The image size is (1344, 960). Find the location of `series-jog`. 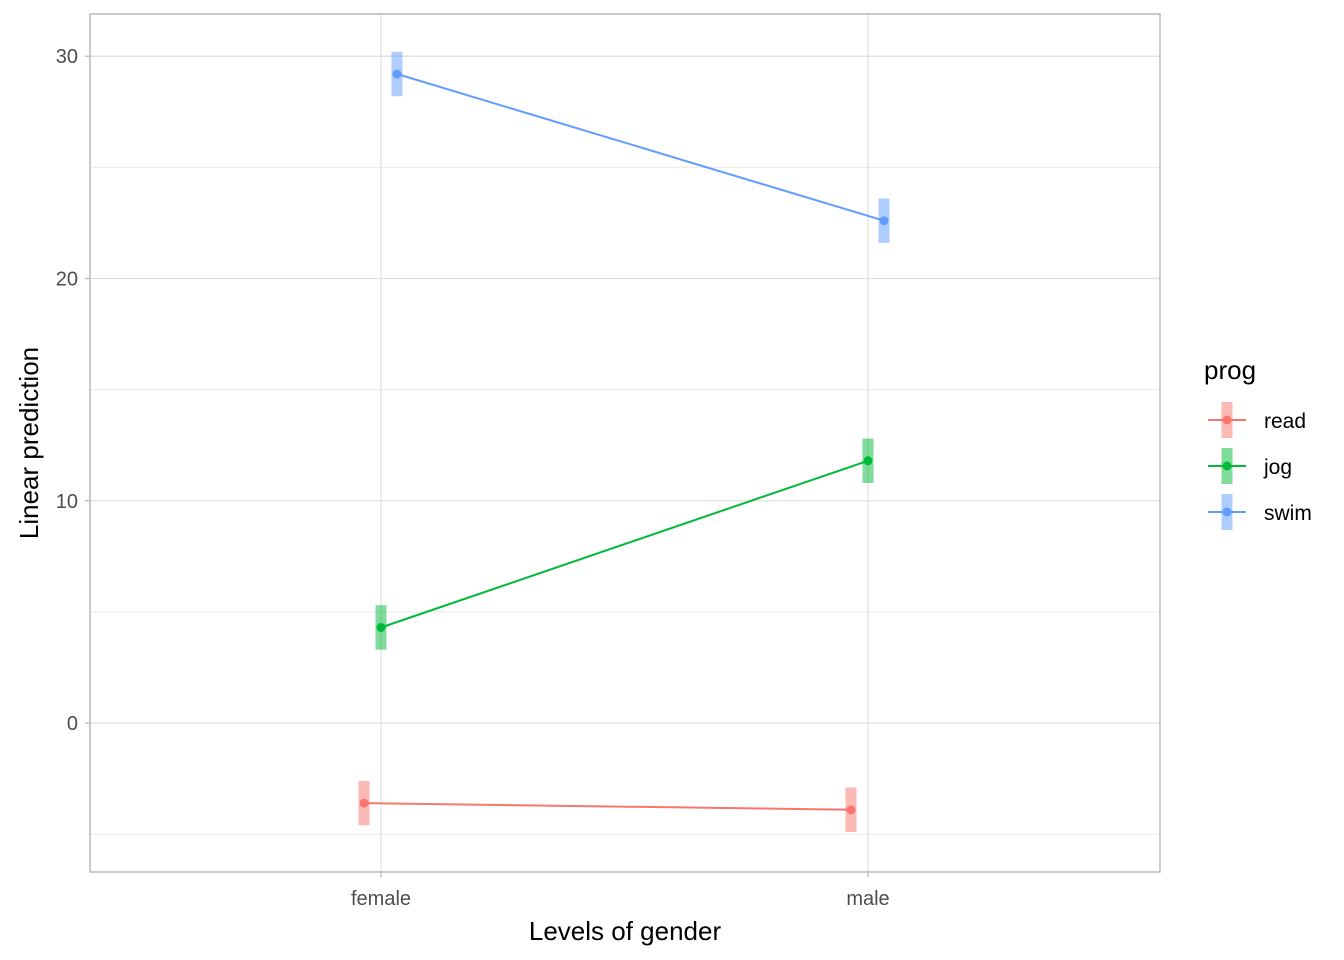

series-jog is located at coordinates (624, 544).